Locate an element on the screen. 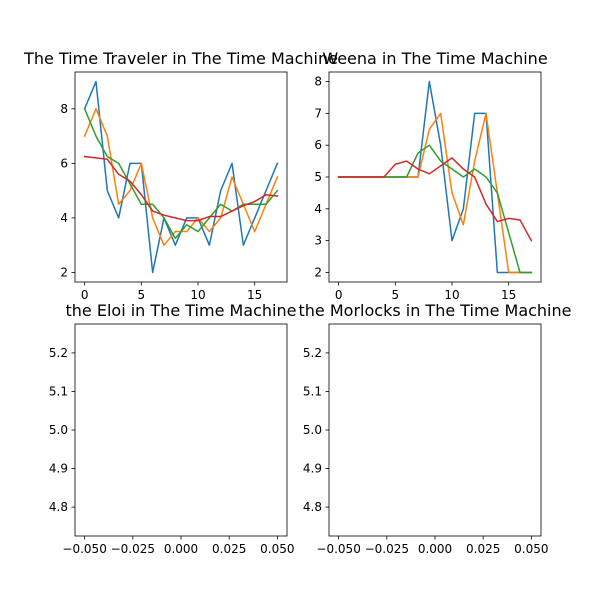  subplot-title: the Eloi in The Time Machine is located at coordinates (181, 310).